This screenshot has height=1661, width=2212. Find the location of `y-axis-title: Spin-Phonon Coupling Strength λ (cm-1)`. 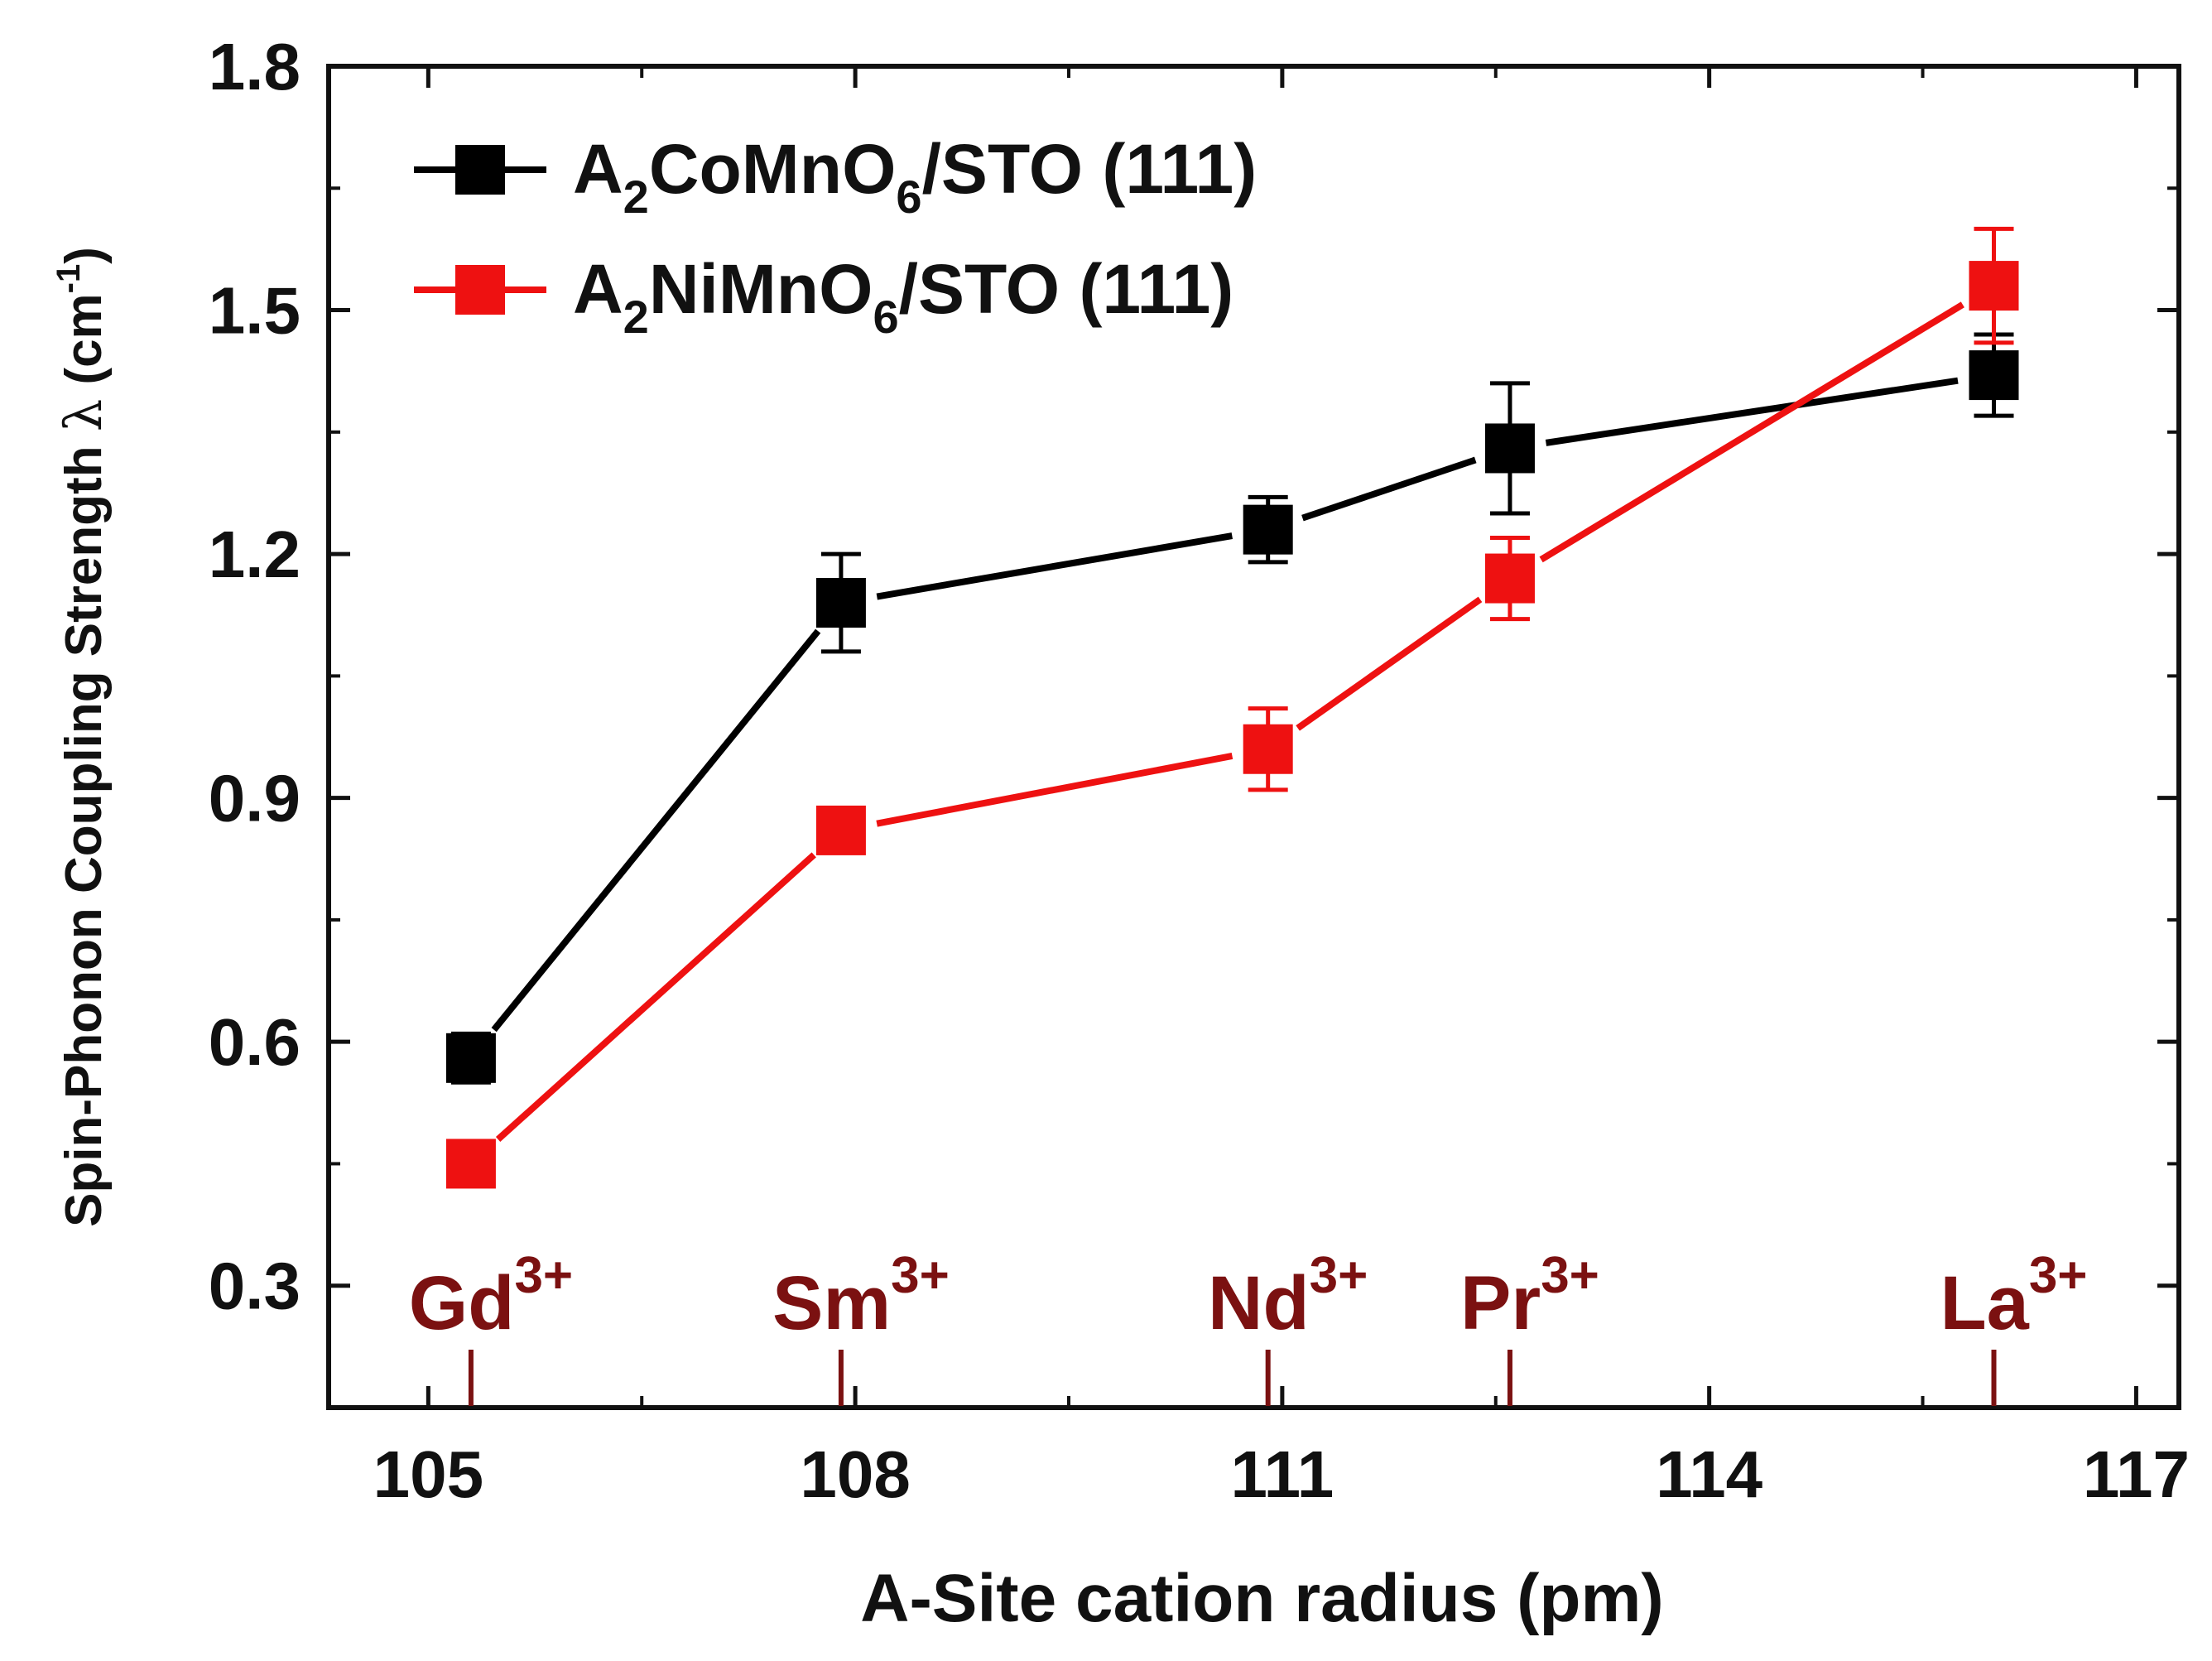

y-axis-title: Spin-Phonon Coupling Strength λ (cm-1) is located at coordinates (81, 737).